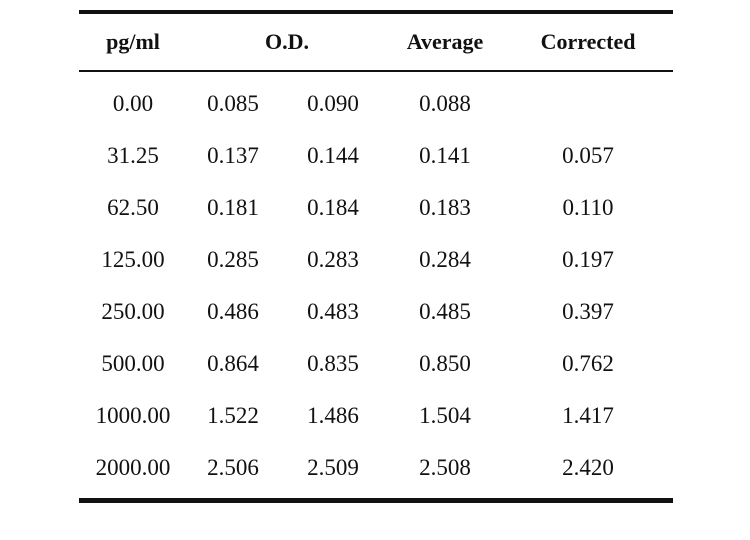 The height and width of the screenshot is (540, 750). Describe the element at coordinates (445, 103) in the screenshot. I see `cell-average: 0.088` at that location.